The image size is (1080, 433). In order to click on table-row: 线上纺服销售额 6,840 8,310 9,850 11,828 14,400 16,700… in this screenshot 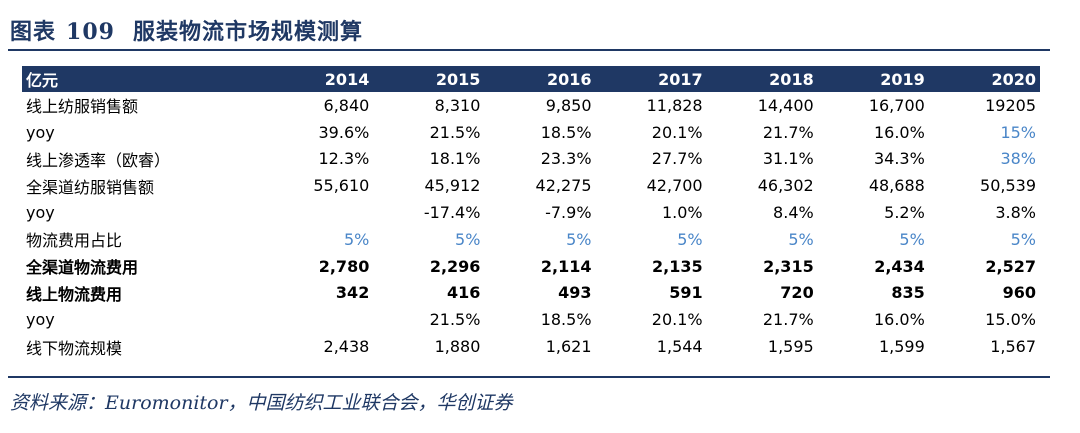, I will do `click(531, 105)`.